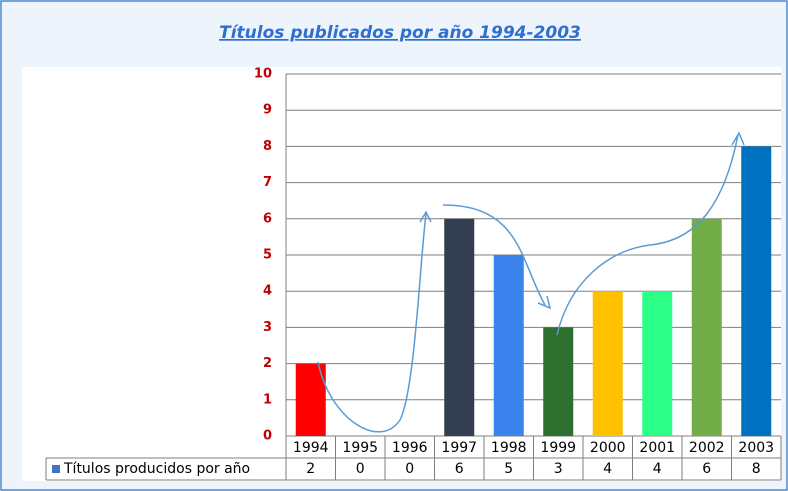 The height and width of the screenshot is (491, 788). Describe the element at coordinates (558, 448) in the screenshot. I see `x-tick-label: 1999` at that location.